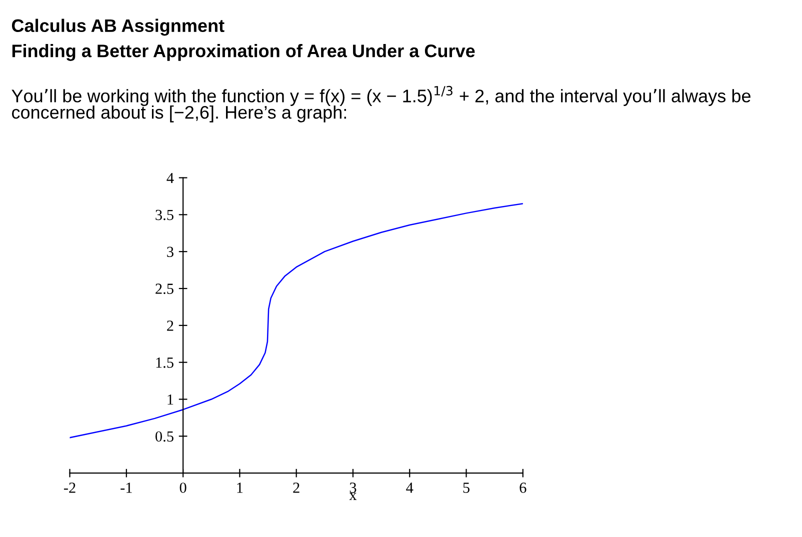 This screenshot has width=802, height=537. I want to click on x-tick-label: 1, so click(240, 487).